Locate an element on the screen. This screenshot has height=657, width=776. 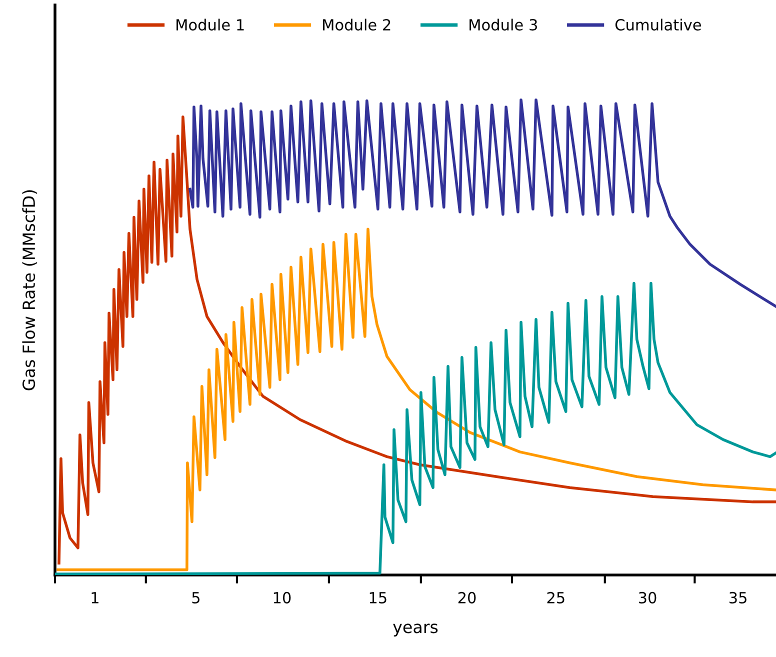
x-tick-label: 1 is located at coordinates (95, 598).